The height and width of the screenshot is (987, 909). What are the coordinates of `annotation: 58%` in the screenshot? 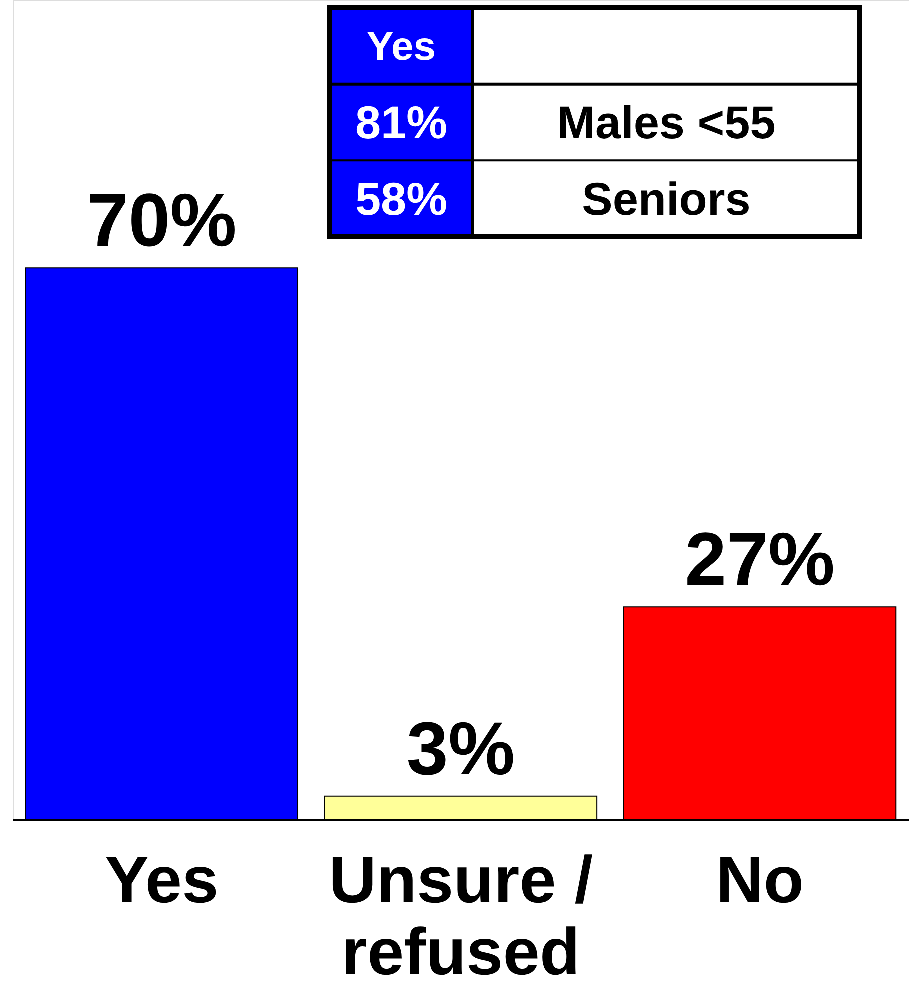 It's located at (401, 198).